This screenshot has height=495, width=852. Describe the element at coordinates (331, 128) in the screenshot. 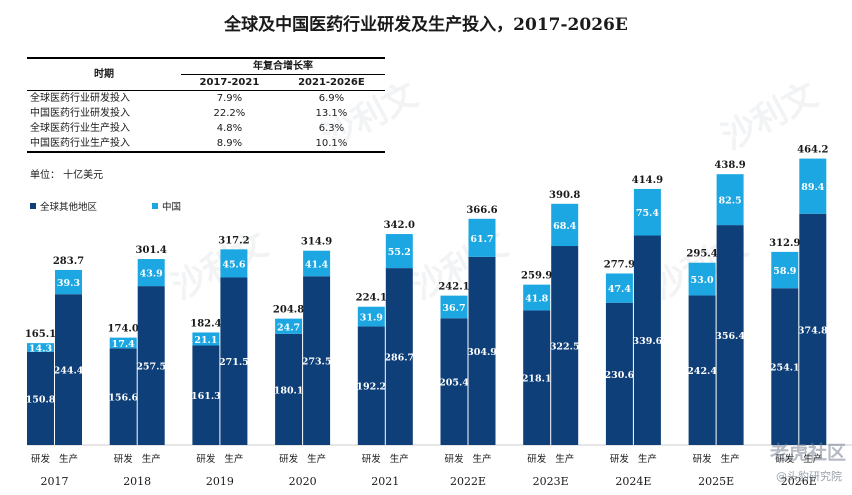

I see `row-value: 6.3%` at that location.